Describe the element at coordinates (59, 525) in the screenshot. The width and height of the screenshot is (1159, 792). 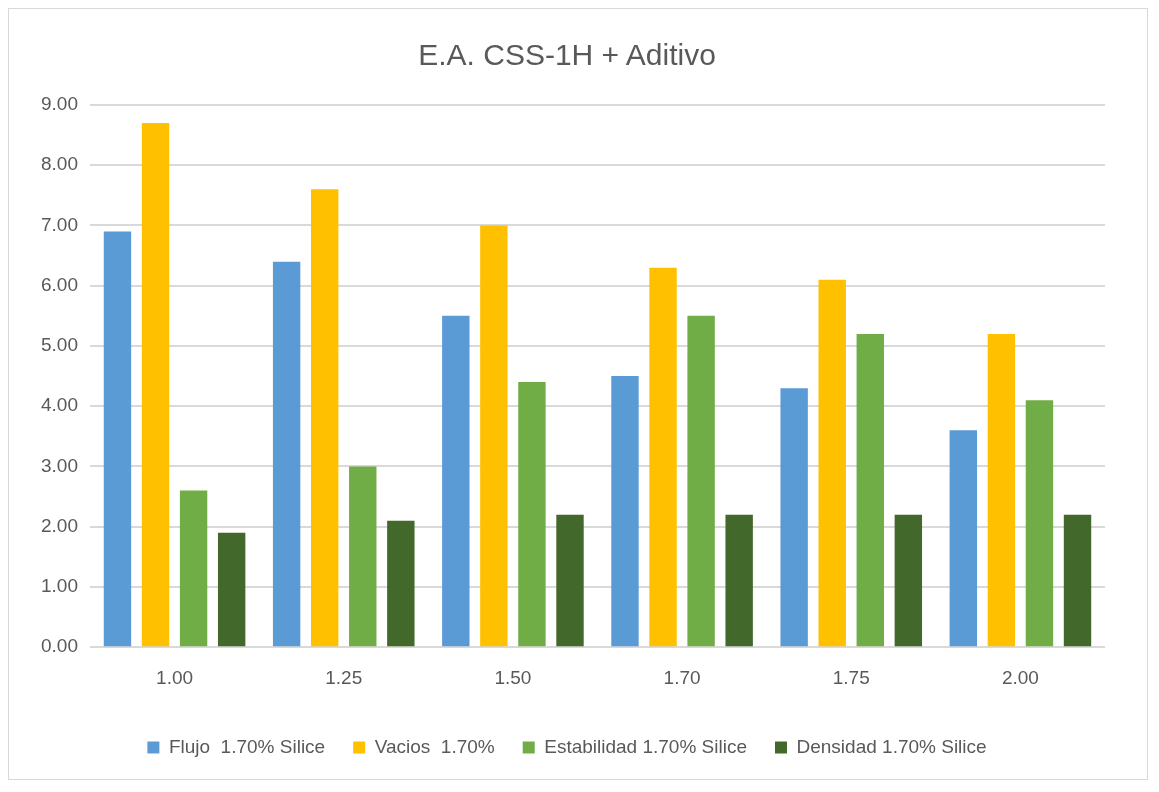
I see `y-tick-label: 2.00` at that location.